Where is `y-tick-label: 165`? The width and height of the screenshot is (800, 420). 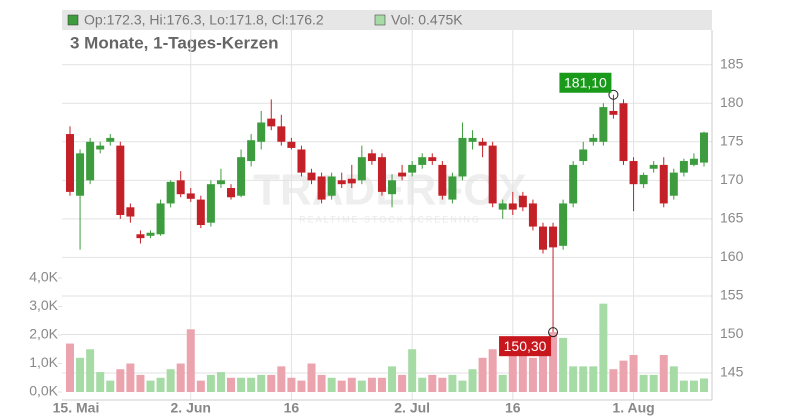
y-tick-label: 165 is located at coordinates (732, 218).